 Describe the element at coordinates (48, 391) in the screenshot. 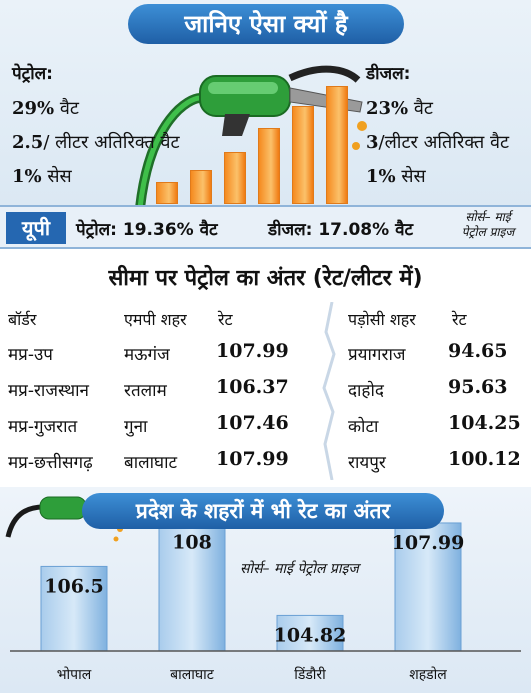

I see `border-name: मप्र-राजस्थान` at that location.